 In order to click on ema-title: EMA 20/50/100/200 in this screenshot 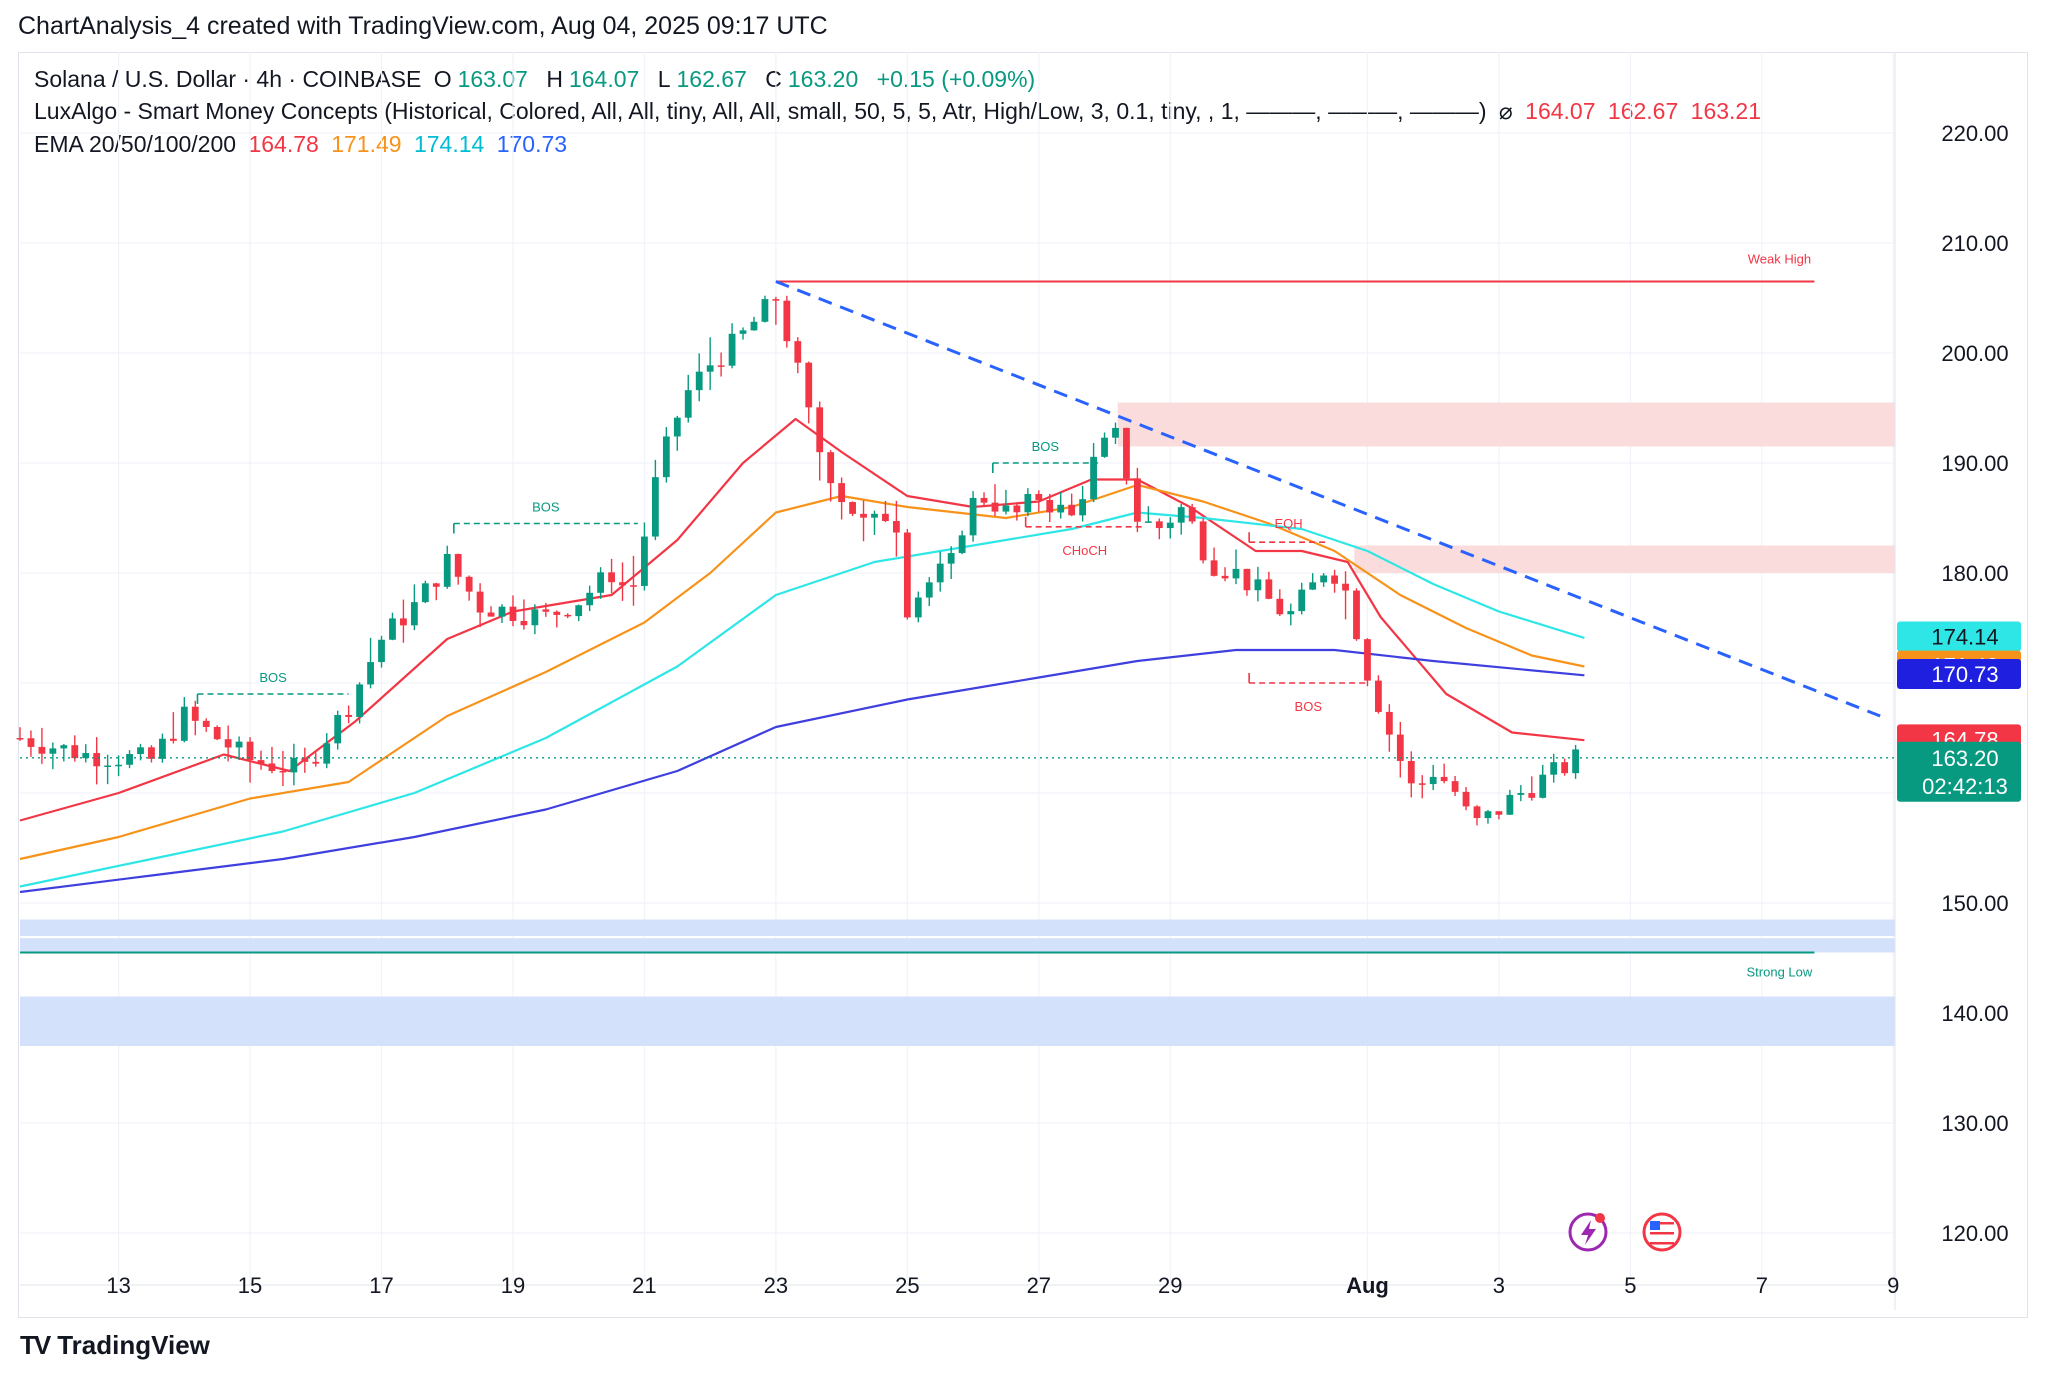, I will do `click(135, 144)`.